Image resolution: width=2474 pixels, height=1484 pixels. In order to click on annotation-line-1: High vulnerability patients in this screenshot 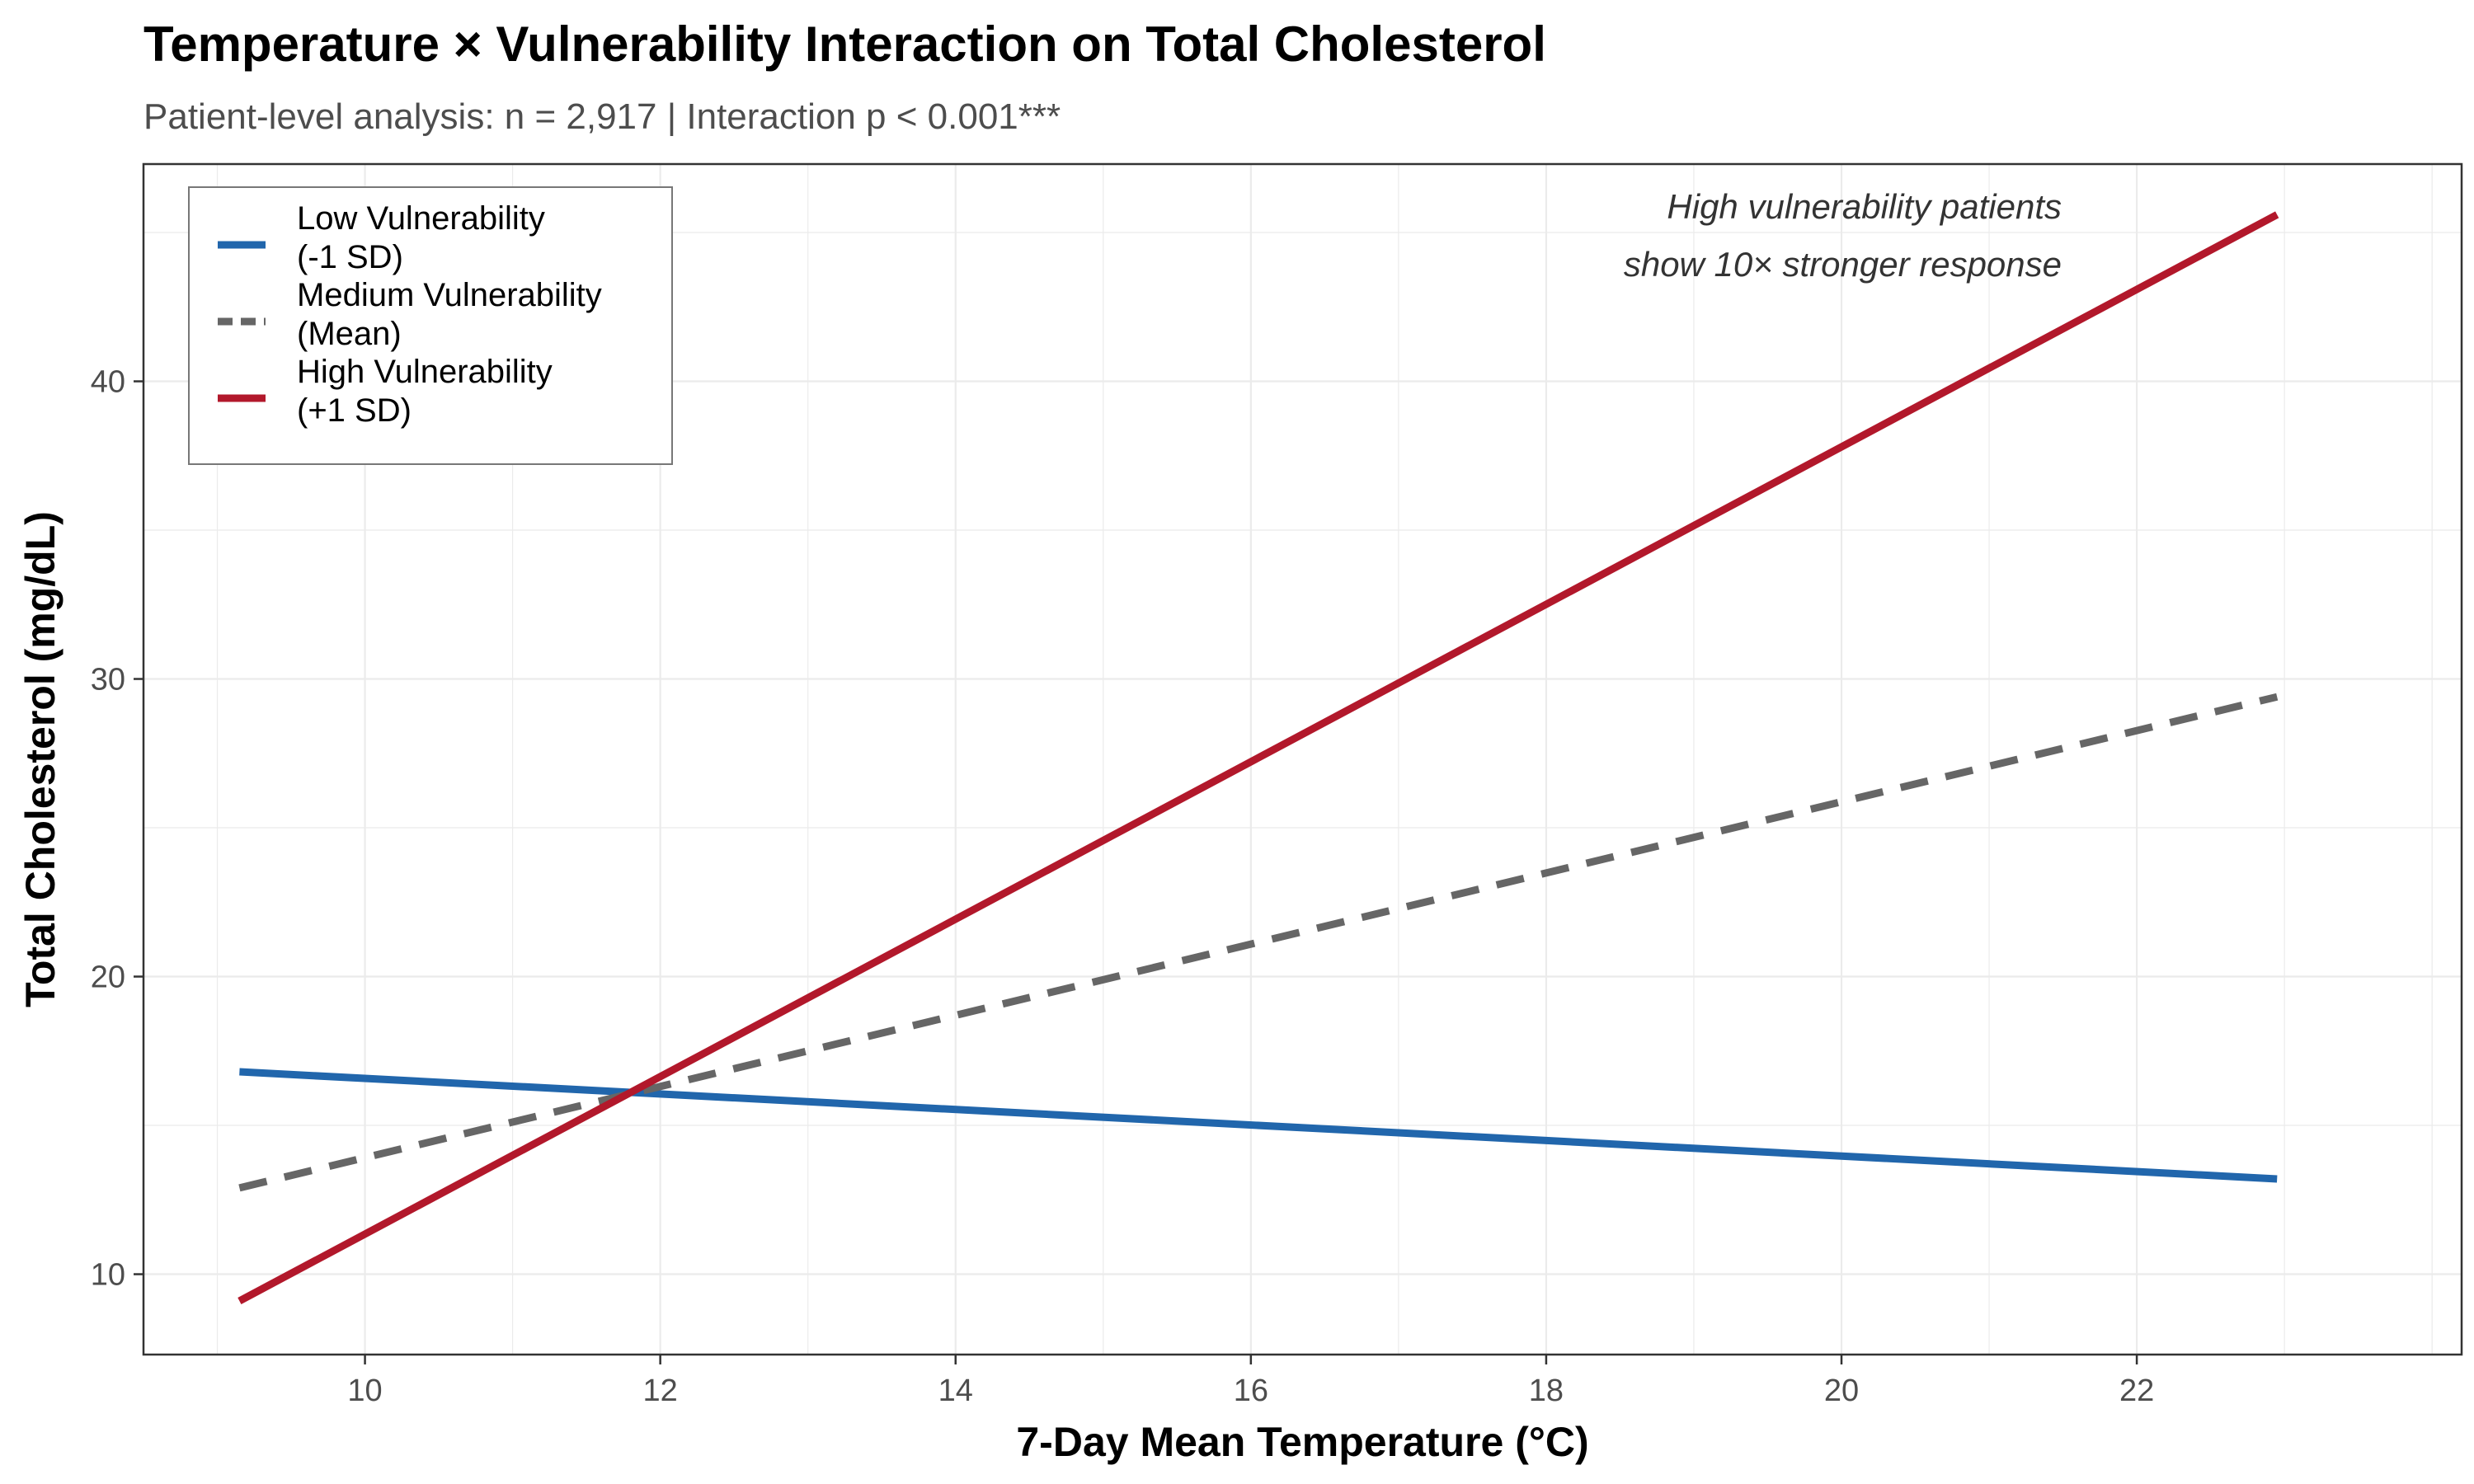, I will do `click(1864, 206)`.